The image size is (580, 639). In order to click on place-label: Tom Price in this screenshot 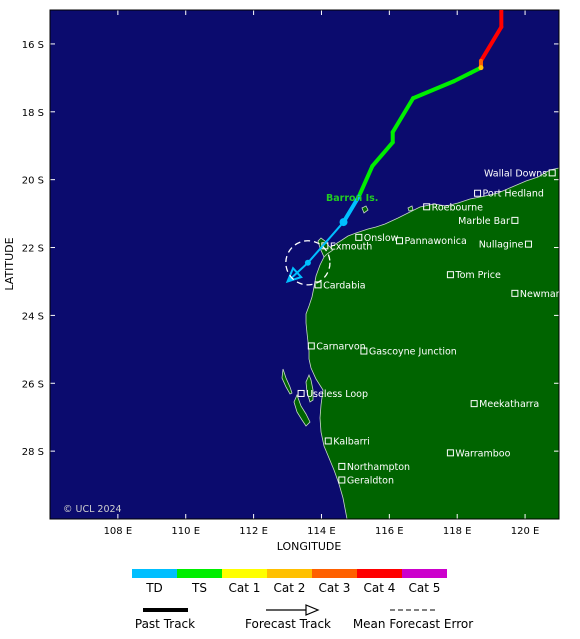, I will do `click(477, 275)`.